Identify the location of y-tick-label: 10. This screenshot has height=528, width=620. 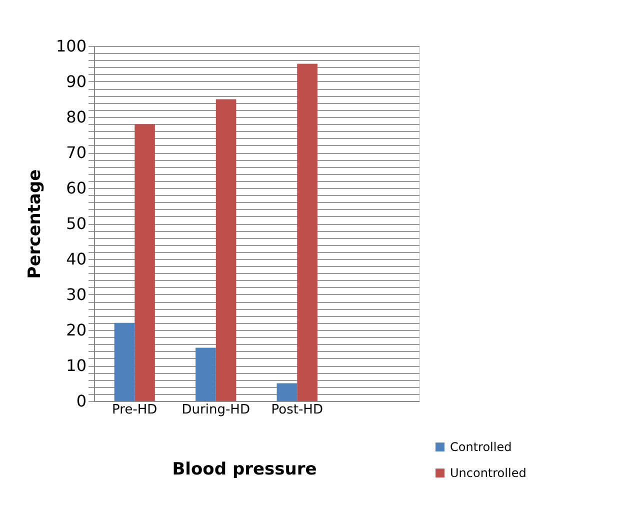
(76, 365).